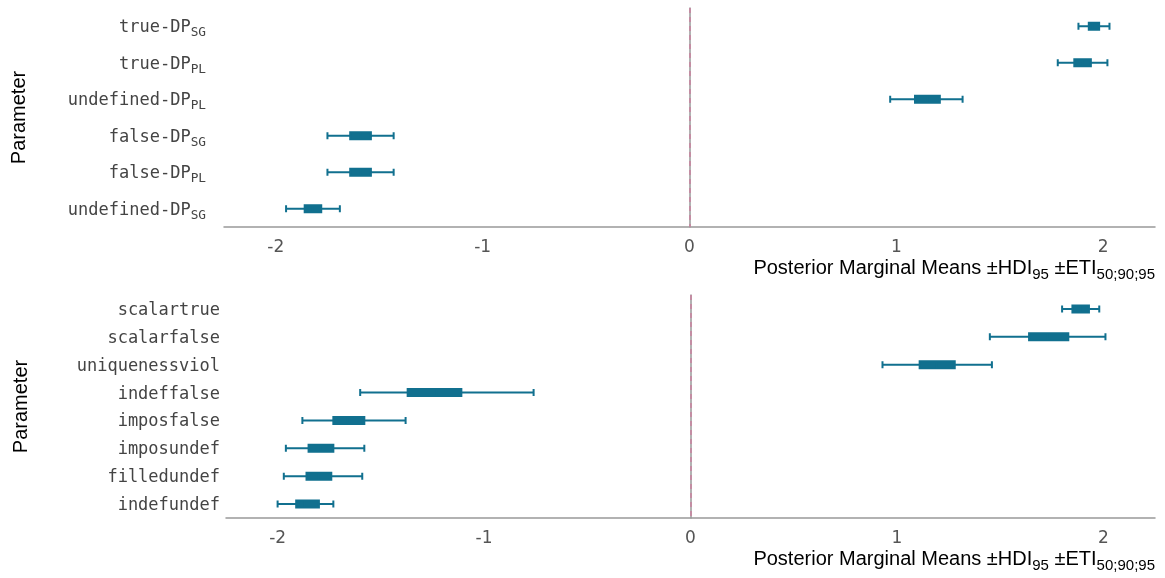 The width and height of the screenshot is (1165, 578). I want to click on y-tick-label: false-DP$_{PL}$, so click(157, 174).